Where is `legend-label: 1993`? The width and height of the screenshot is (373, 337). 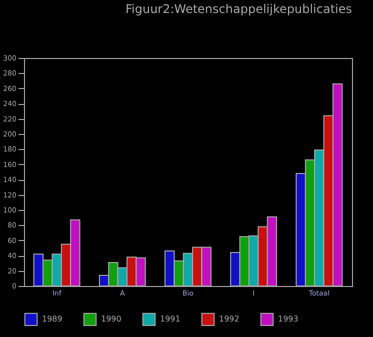 legend-label: 1993 is located at coordinates (288, 319).